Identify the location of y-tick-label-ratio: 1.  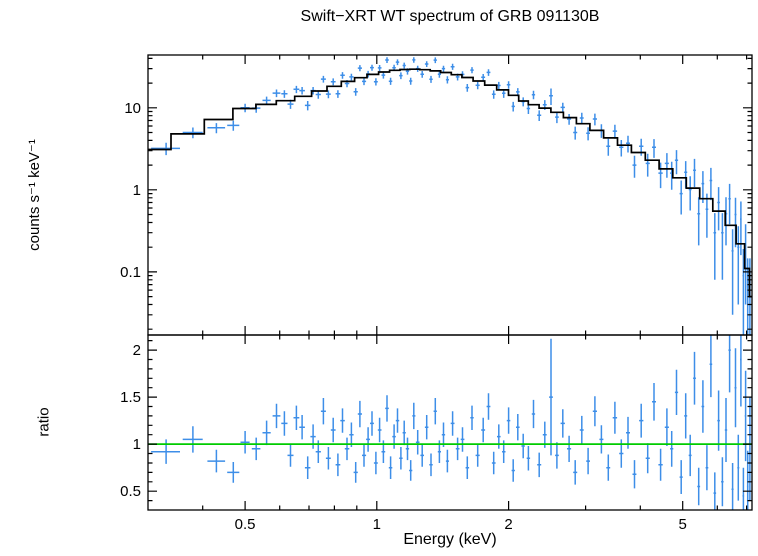
(137, 444).